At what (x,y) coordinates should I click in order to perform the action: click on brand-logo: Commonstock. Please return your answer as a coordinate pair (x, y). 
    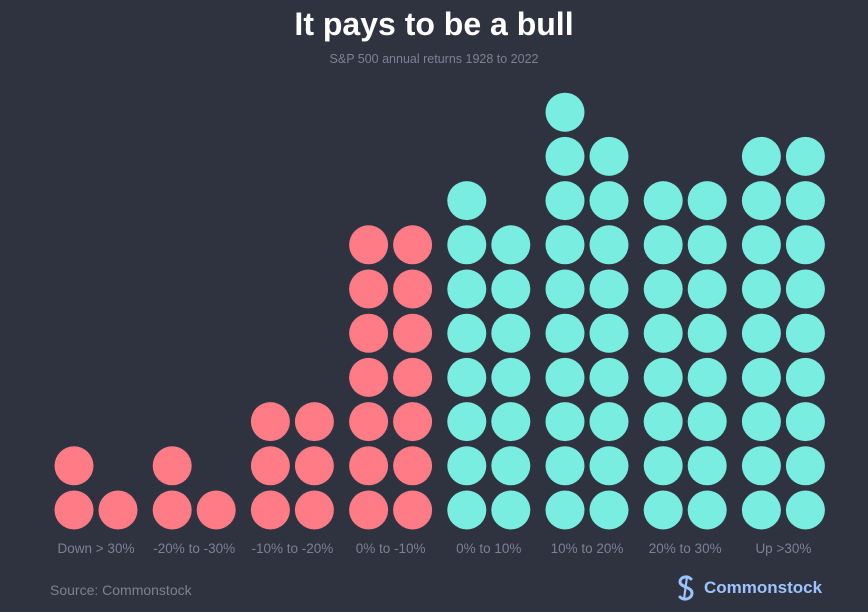
    Looking at the image, I should click on (748, 588).